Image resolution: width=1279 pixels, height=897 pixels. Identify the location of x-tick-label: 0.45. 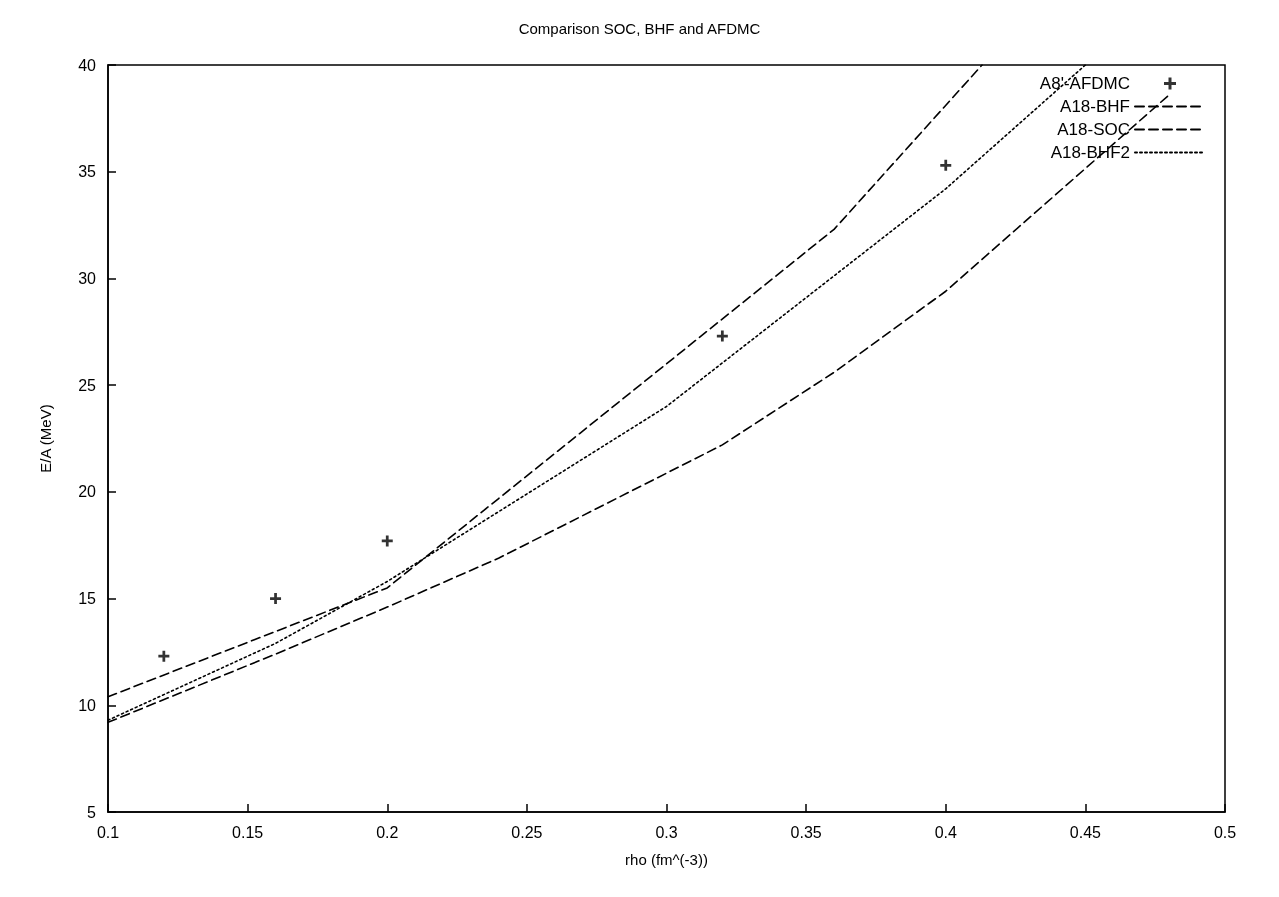
(1085, 832).